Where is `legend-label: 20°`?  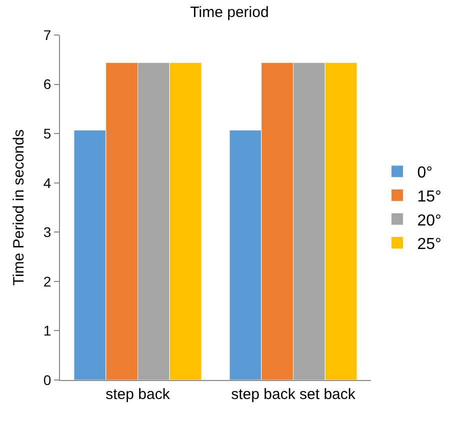 legend-label: 20° is located at coordinates (429, 221).